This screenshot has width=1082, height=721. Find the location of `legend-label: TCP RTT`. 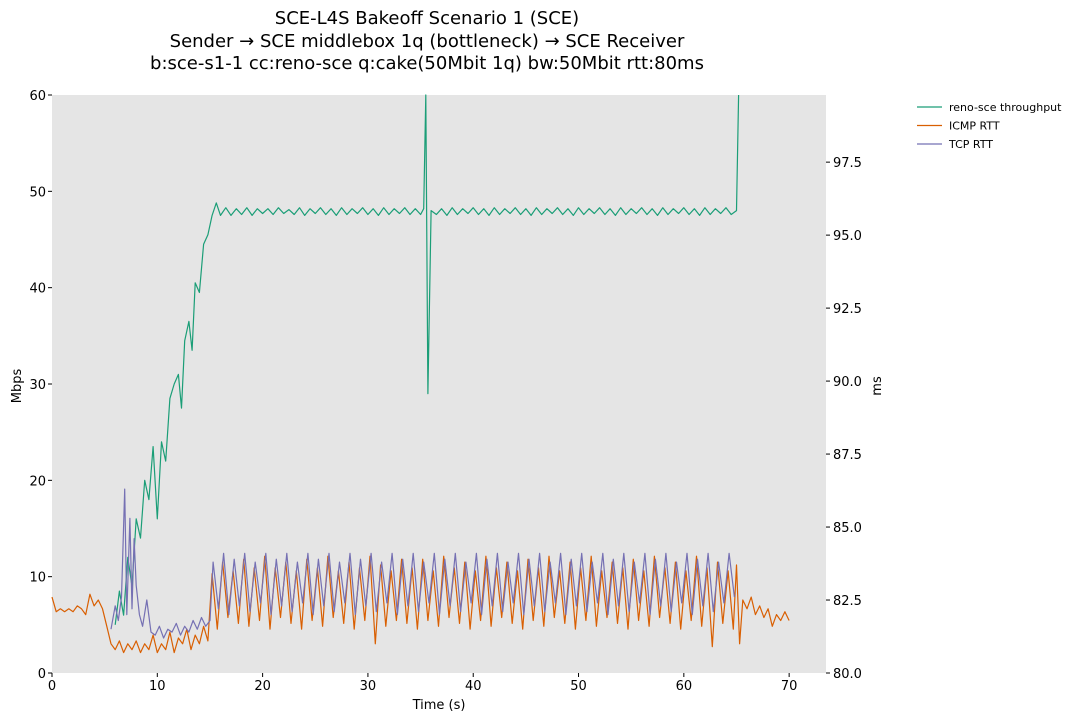

legend-label: TCP RTT is located at coordinates (970, 144).